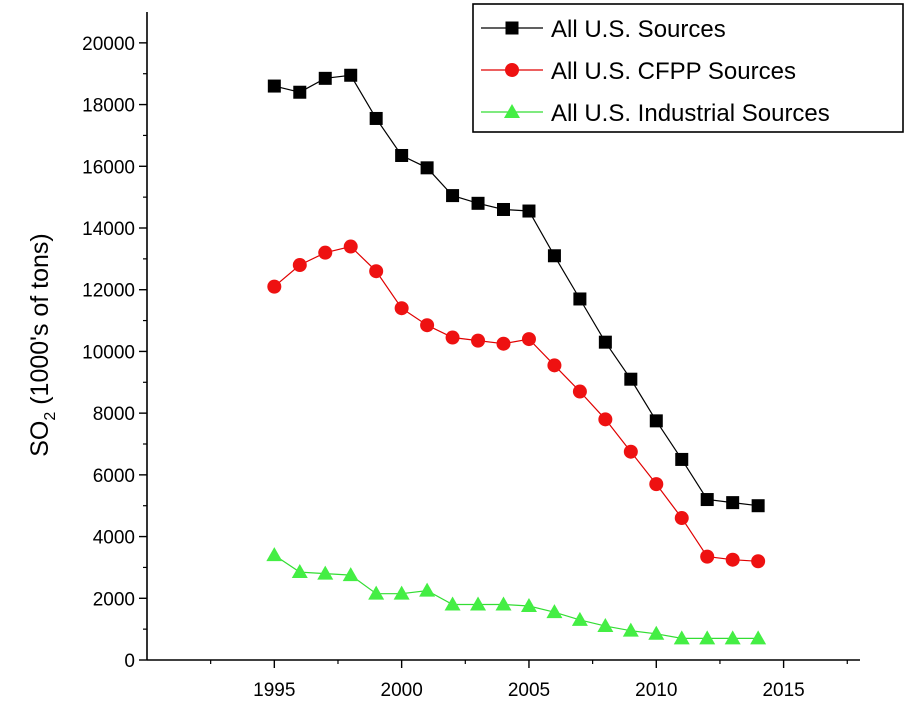 The height and width of the screenshot is (708, 906). Describe the element at coordinates (50, 416) in the screenshot. I see `y-axis-title-subscript: 2` at that location.